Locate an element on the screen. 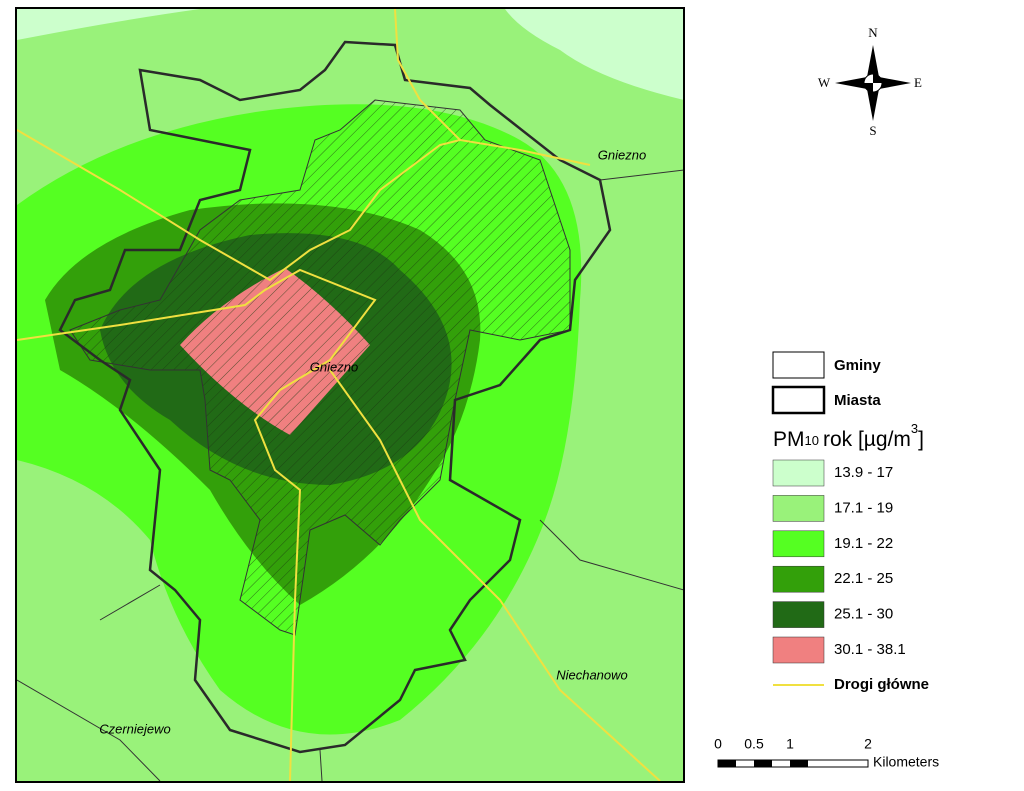 The image size is (1024, 791). legend-label: Miasta is located at coordinates (857, 400).